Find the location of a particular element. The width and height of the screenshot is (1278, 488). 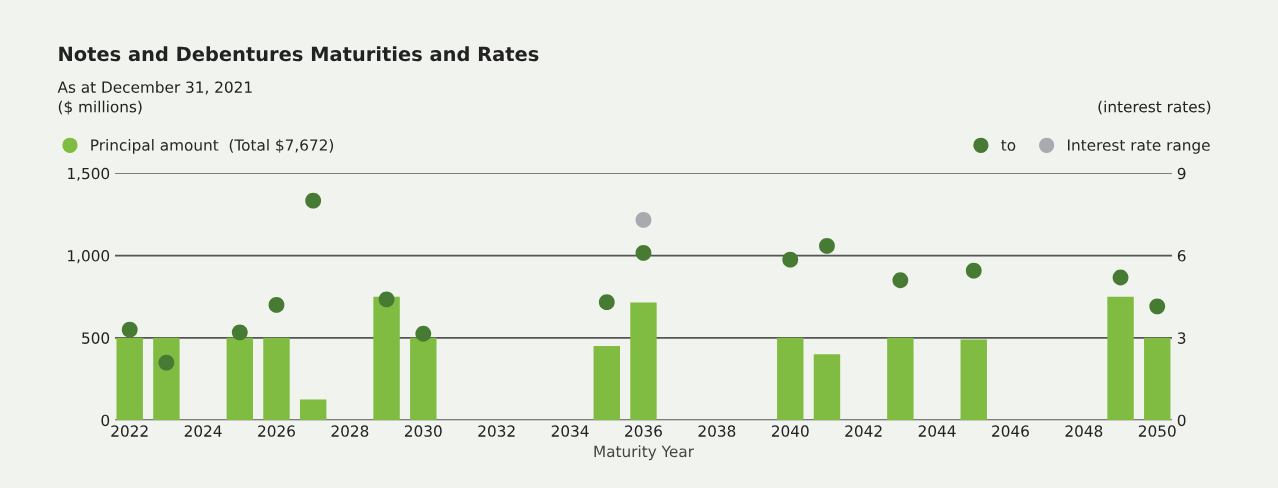

x-tick-label: 2038 is located at coordinates (717, 431).